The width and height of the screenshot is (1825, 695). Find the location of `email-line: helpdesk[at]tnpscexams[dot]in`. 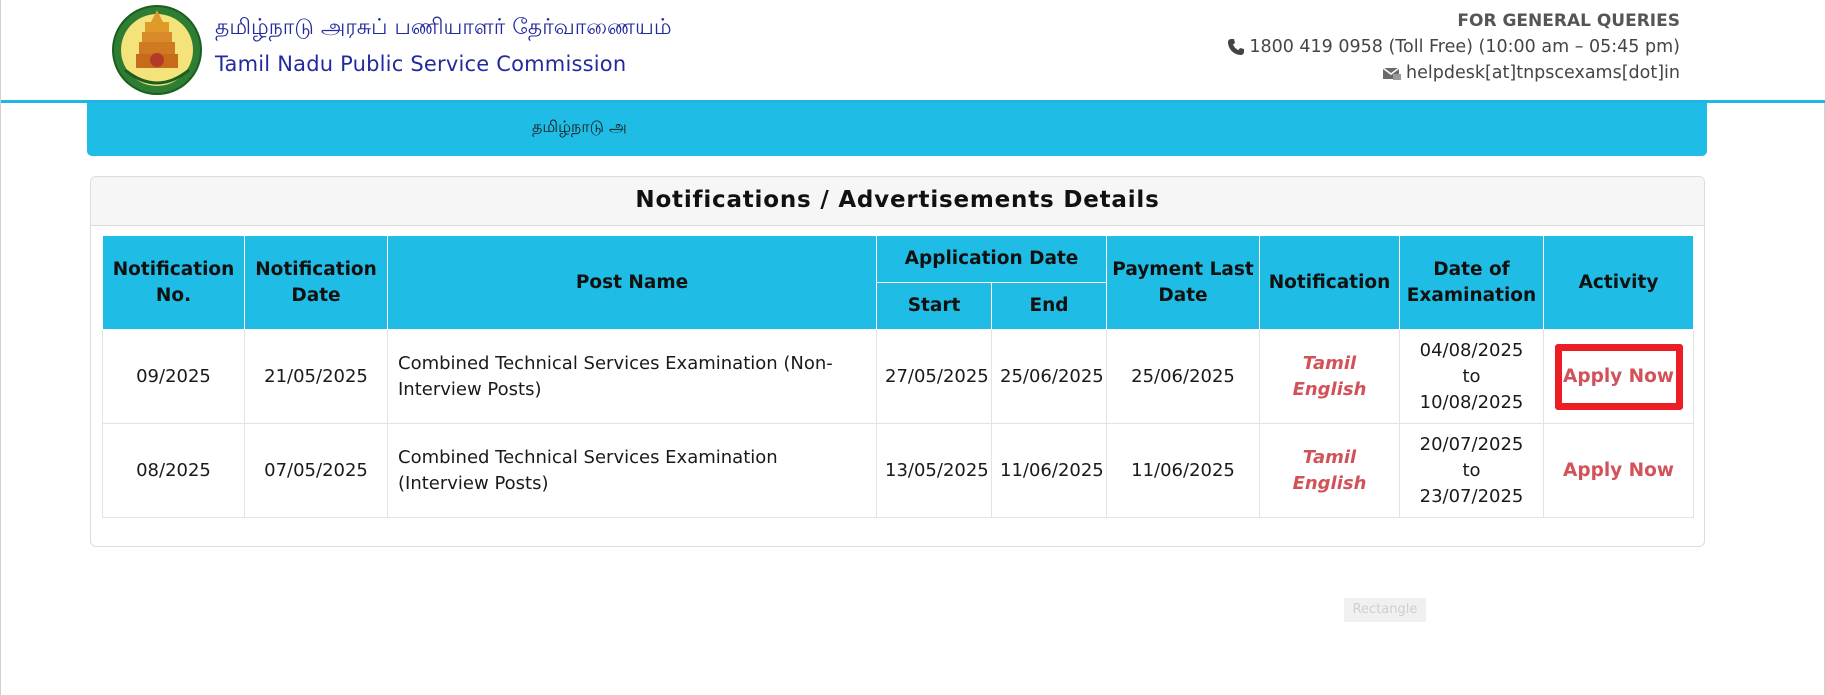

email-line: helpdesk[at]tnpscexams[dot]in is located at coordinates (1453, 73).